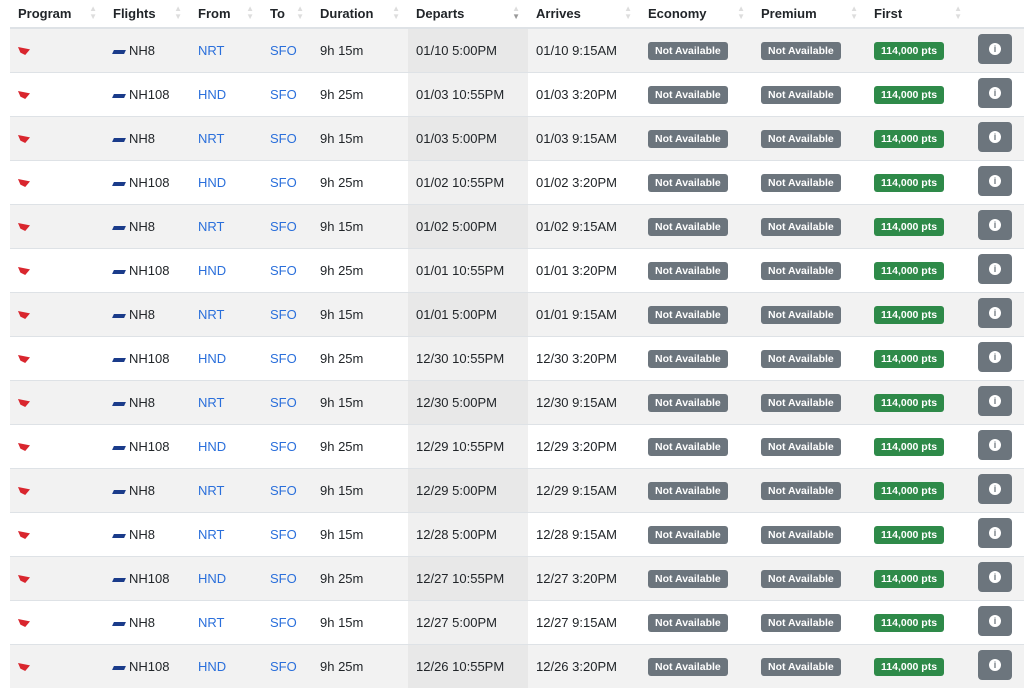 The height and width of the screenshot is (688, 1024). What do you see at coordinates (584, 14) in the screenshot?
I see `column-header-arrives: Arrives ▲ ▼` at bounding box center [584, 14].